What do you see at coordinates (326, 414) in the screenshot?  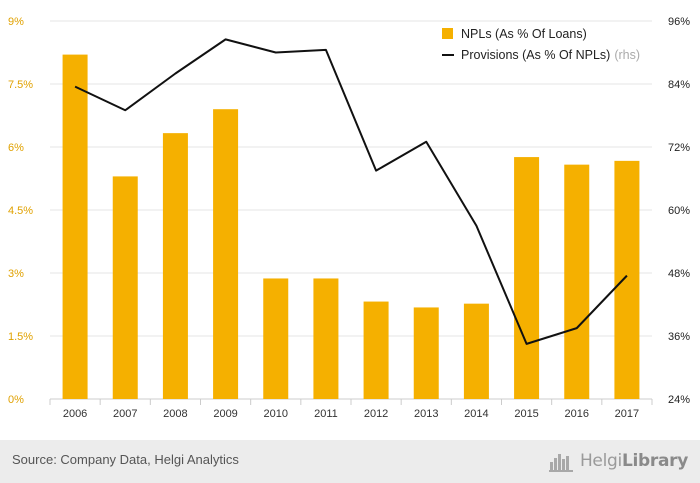 I see `x-tick-label: 2011` at bounding box center [326, 414].